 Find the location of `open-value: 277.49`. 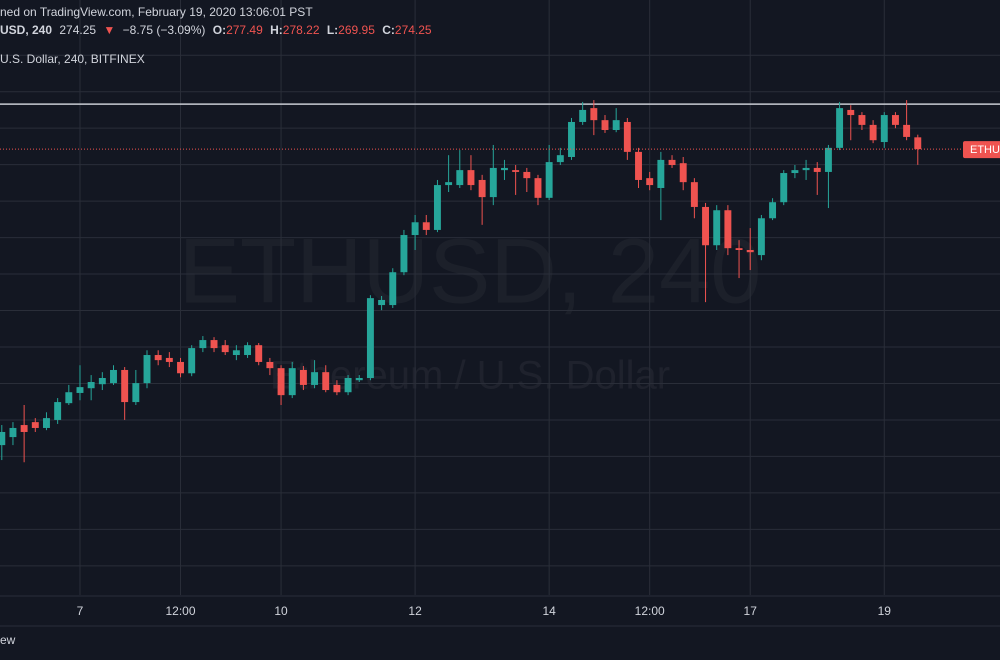

open-value: 277.49 is located at coordinates (244, 30).